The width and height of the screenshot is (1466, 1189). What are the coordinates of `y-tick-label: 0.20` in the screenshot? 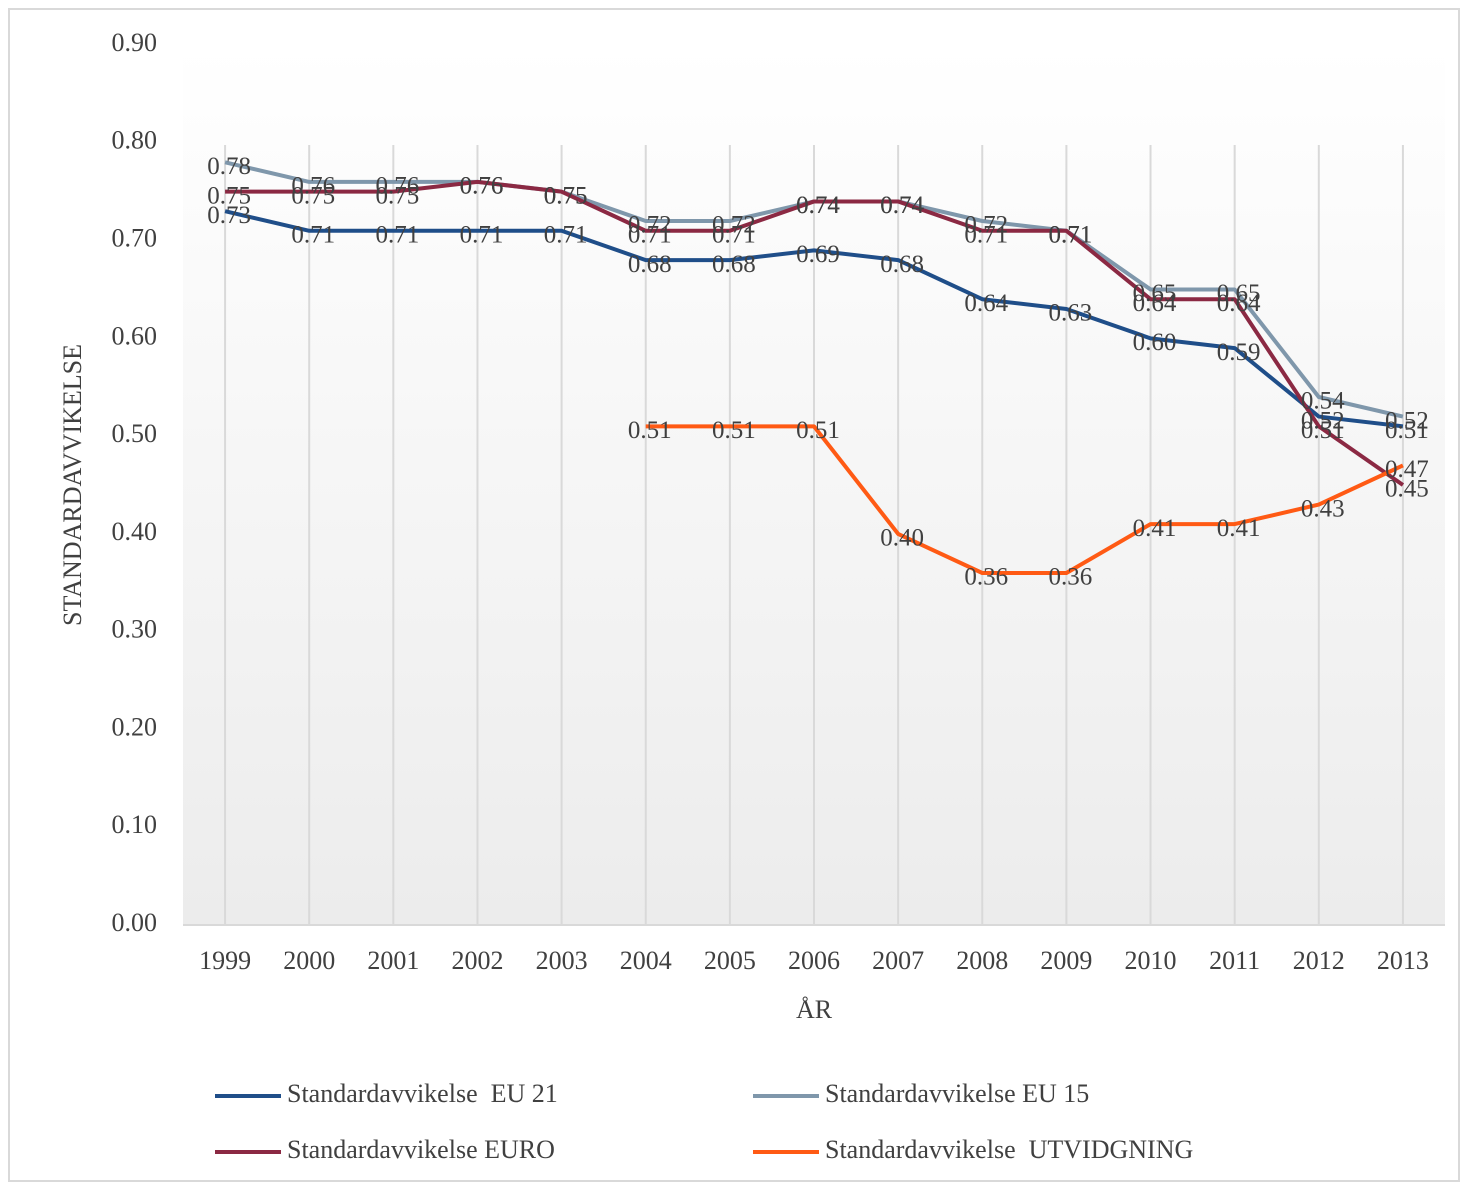 It's located at (135, 726).